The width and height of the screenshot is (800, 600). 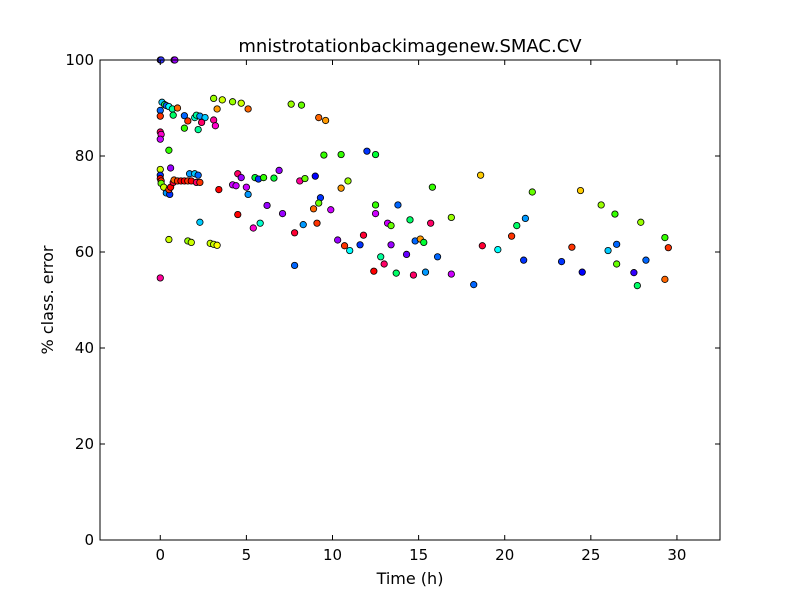 What do you see at coordinates (161, 555) in the screenshot?
I see `x-tick-label: 0` at bounding box center [161, 555].